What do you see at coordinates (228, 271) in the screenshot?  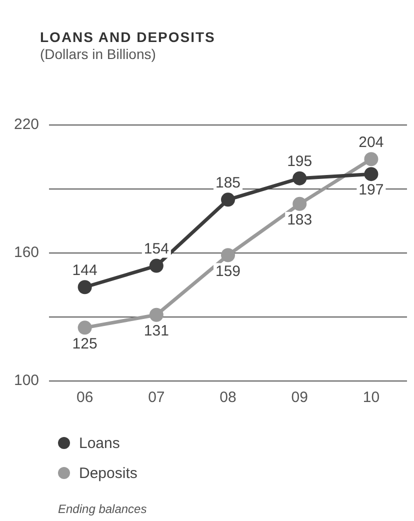 I see `data-label: 159` at bounding box center [228, 271].